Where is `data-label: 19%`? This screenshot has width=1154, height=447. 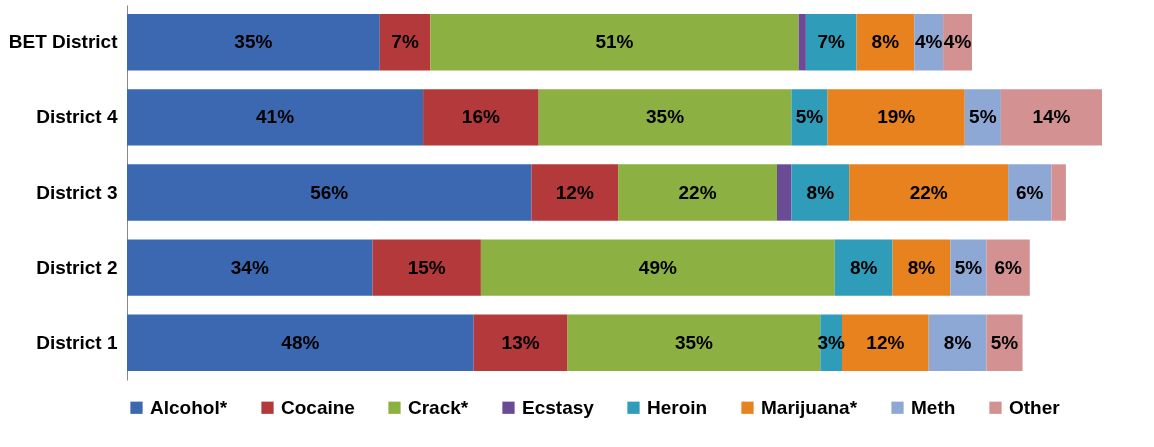
data-label: 19% is located at coordinates (896, 117).